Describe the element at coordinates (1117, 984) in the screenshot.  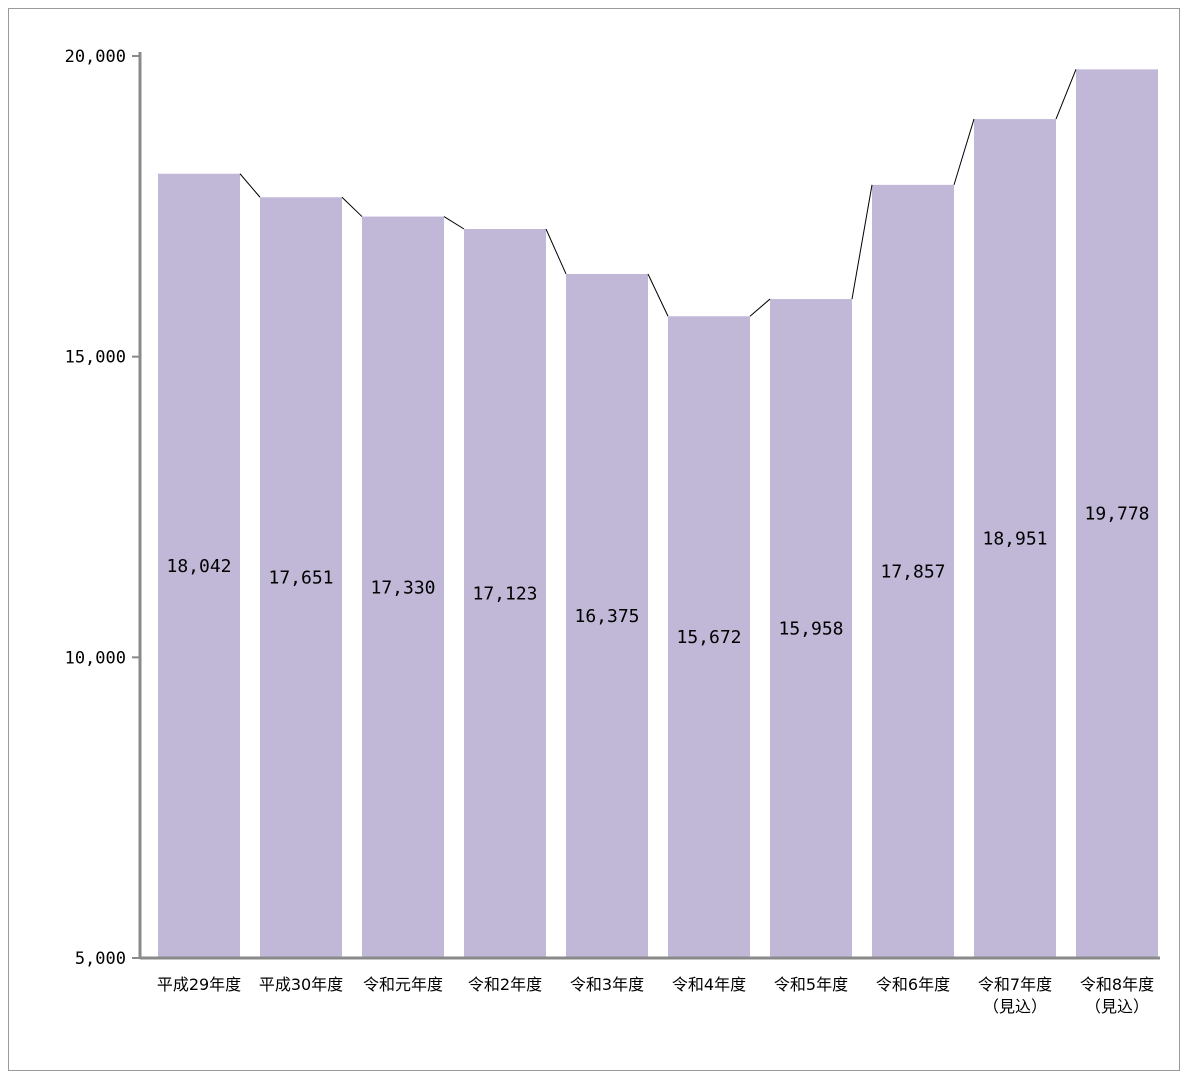
I see `x-tick-label-9: 令和8年度` at that location.